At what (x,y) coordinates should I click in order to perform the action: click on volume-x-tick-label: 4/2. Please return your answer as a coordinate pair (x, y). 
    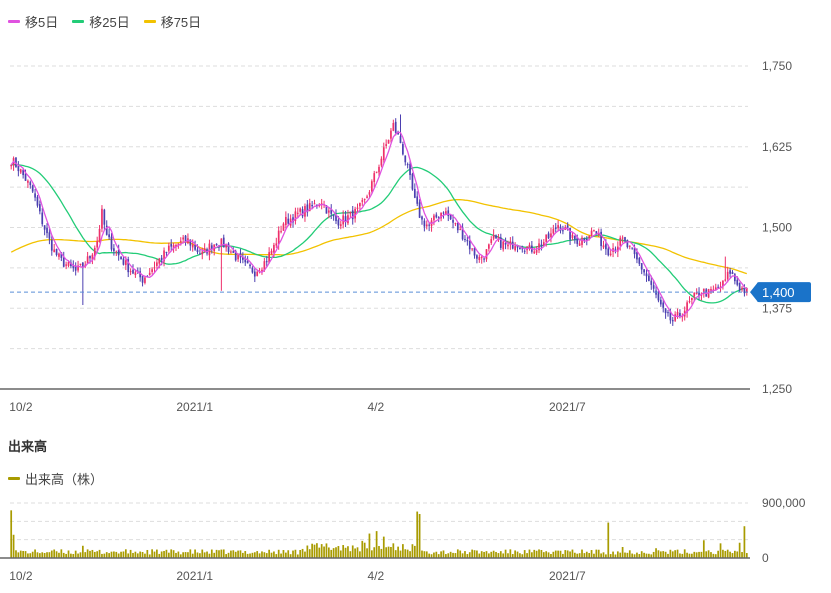
    Looking at the image, I should click on (375, 576).